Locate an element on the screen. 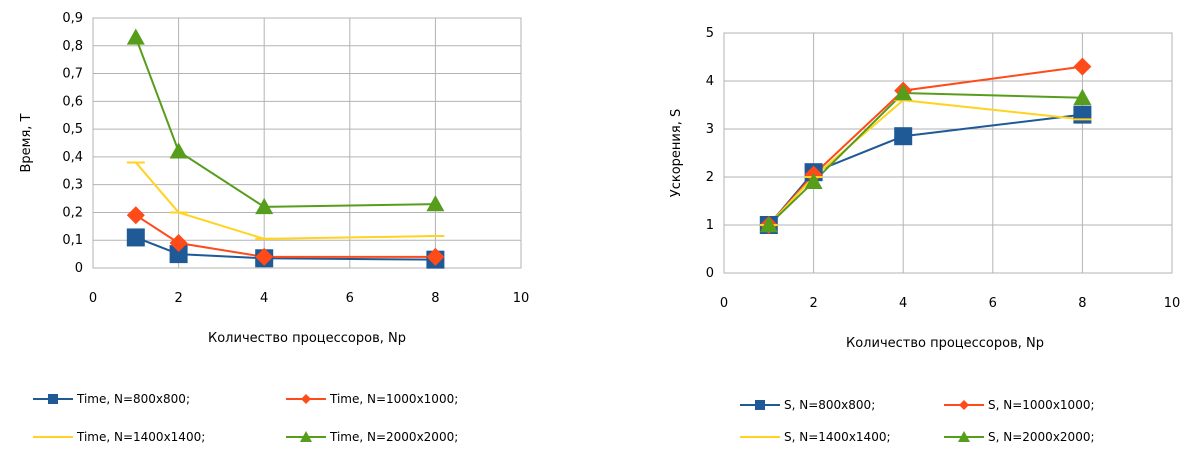 The width and height of the screenshot is (1193, 454). legend-label-s-2000: S, N=2000x2000; is located at coordinates (1041, 437).